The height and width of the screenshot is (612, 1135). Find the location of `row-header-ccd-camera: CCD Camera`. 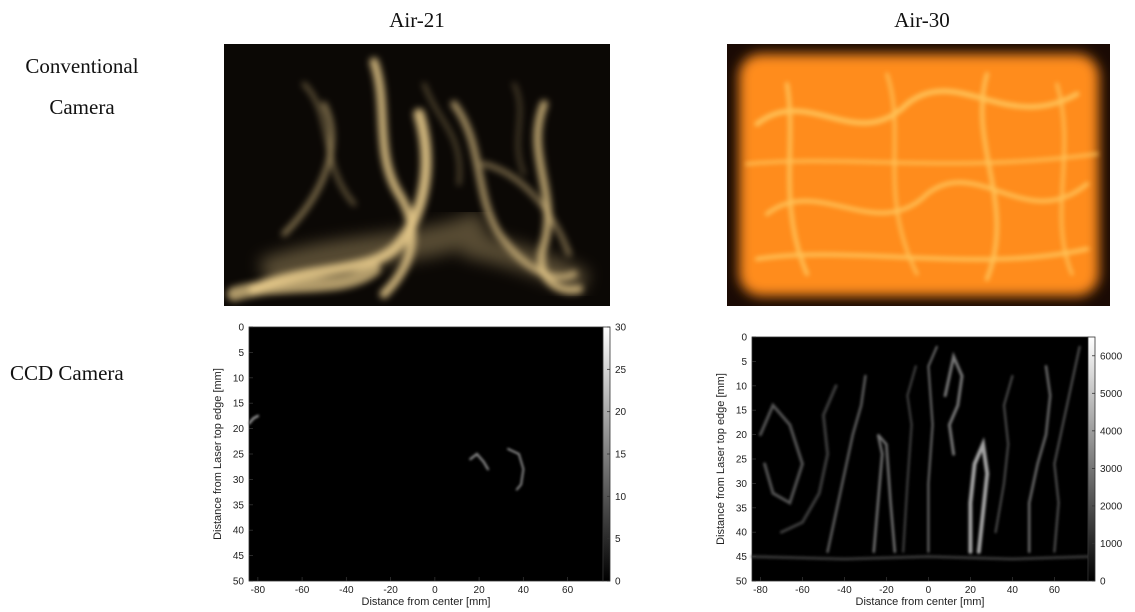

row-header-ccd-camera: CCD Camera is located at coordinates (67, 373).